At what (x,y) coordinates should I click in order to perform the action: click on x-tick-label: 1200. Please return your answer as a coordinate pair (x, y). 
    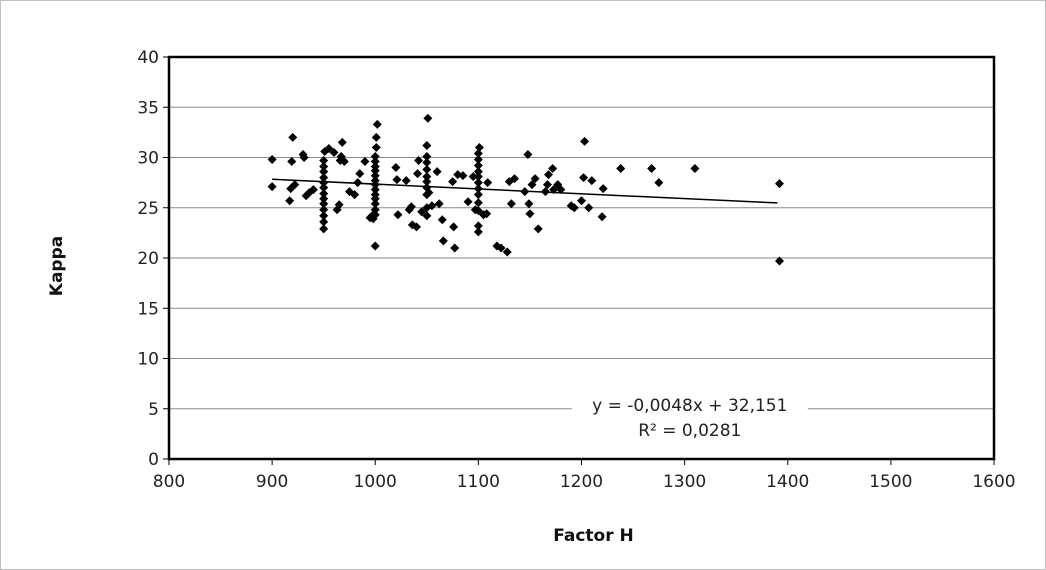
    Looking at the image, I should click on (581, 482).